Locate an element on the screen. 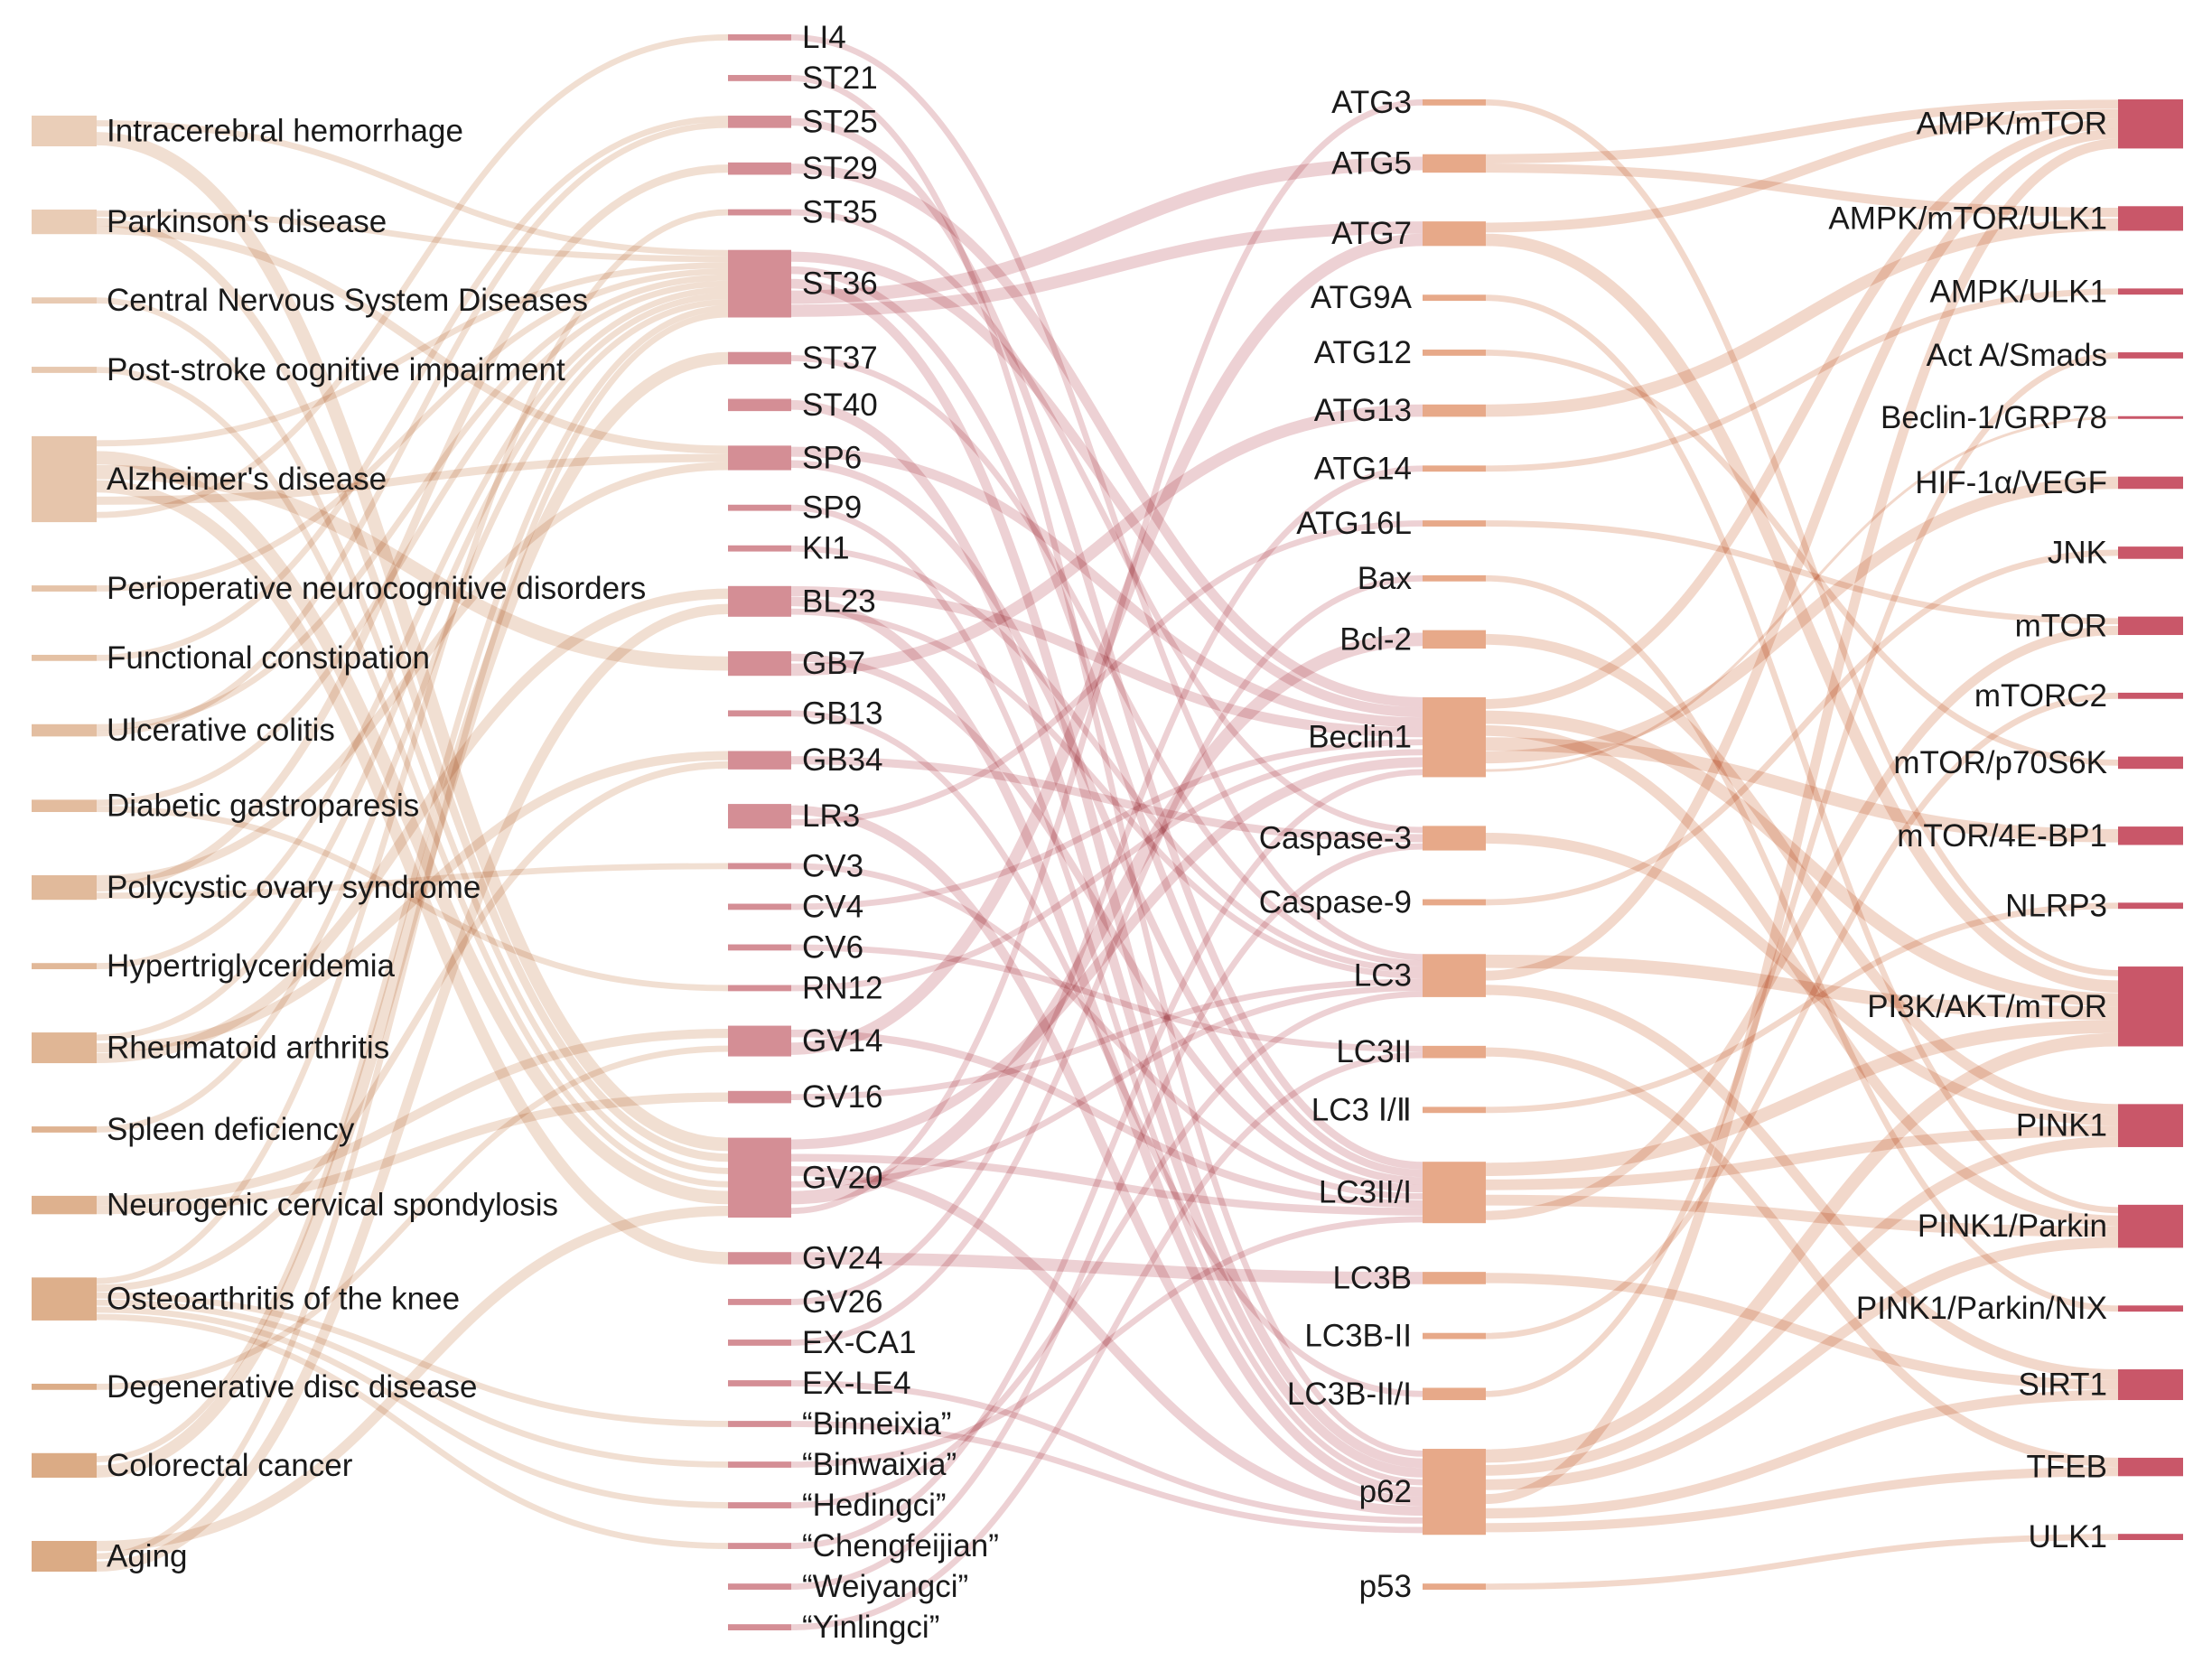 The height and width of the screenshot is (1671, 2212). sankey-node-label: CV6 is located at coordinates (833, 947).